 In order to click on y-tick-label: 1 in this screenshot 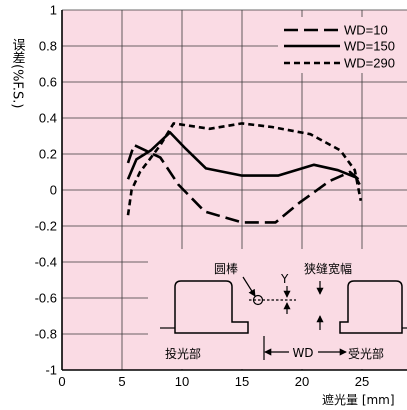, I will do `click(53, 10)`.